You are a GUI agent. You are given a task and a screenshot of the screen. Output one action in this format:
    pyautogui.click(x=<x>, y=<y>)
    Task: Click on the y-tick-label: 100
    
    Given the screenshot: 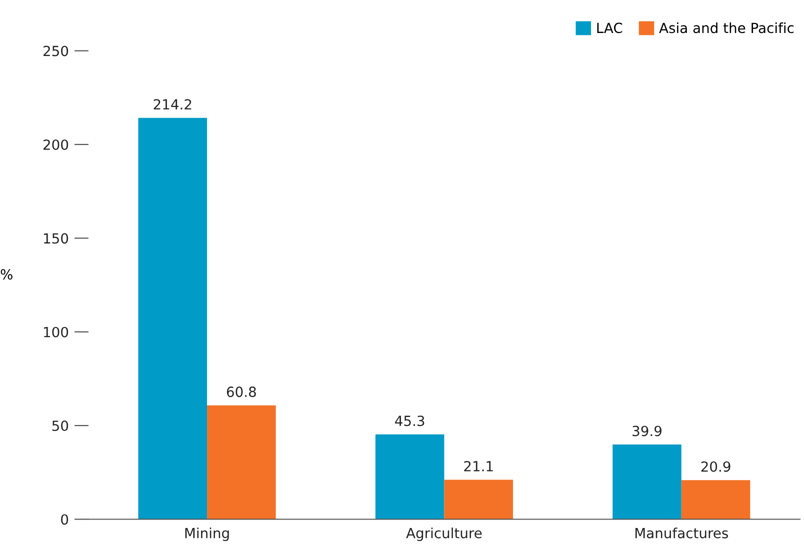 What is the action you would take?
    pyautogui.click(x=56, y=332)
    